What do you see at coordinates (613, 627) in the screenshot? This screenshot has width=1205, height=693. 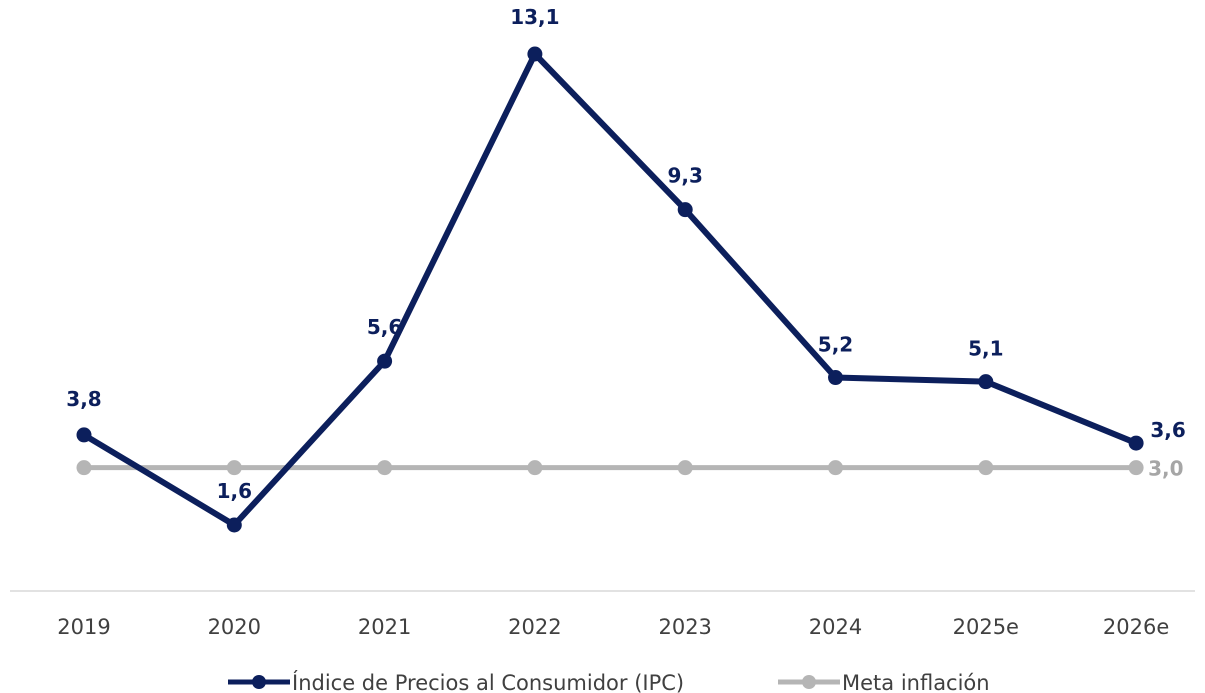 I see `x-tick-labels: 2019 2020 2021 2022 2023 2024 2025e 2026e` at bounding box center [613, 627].